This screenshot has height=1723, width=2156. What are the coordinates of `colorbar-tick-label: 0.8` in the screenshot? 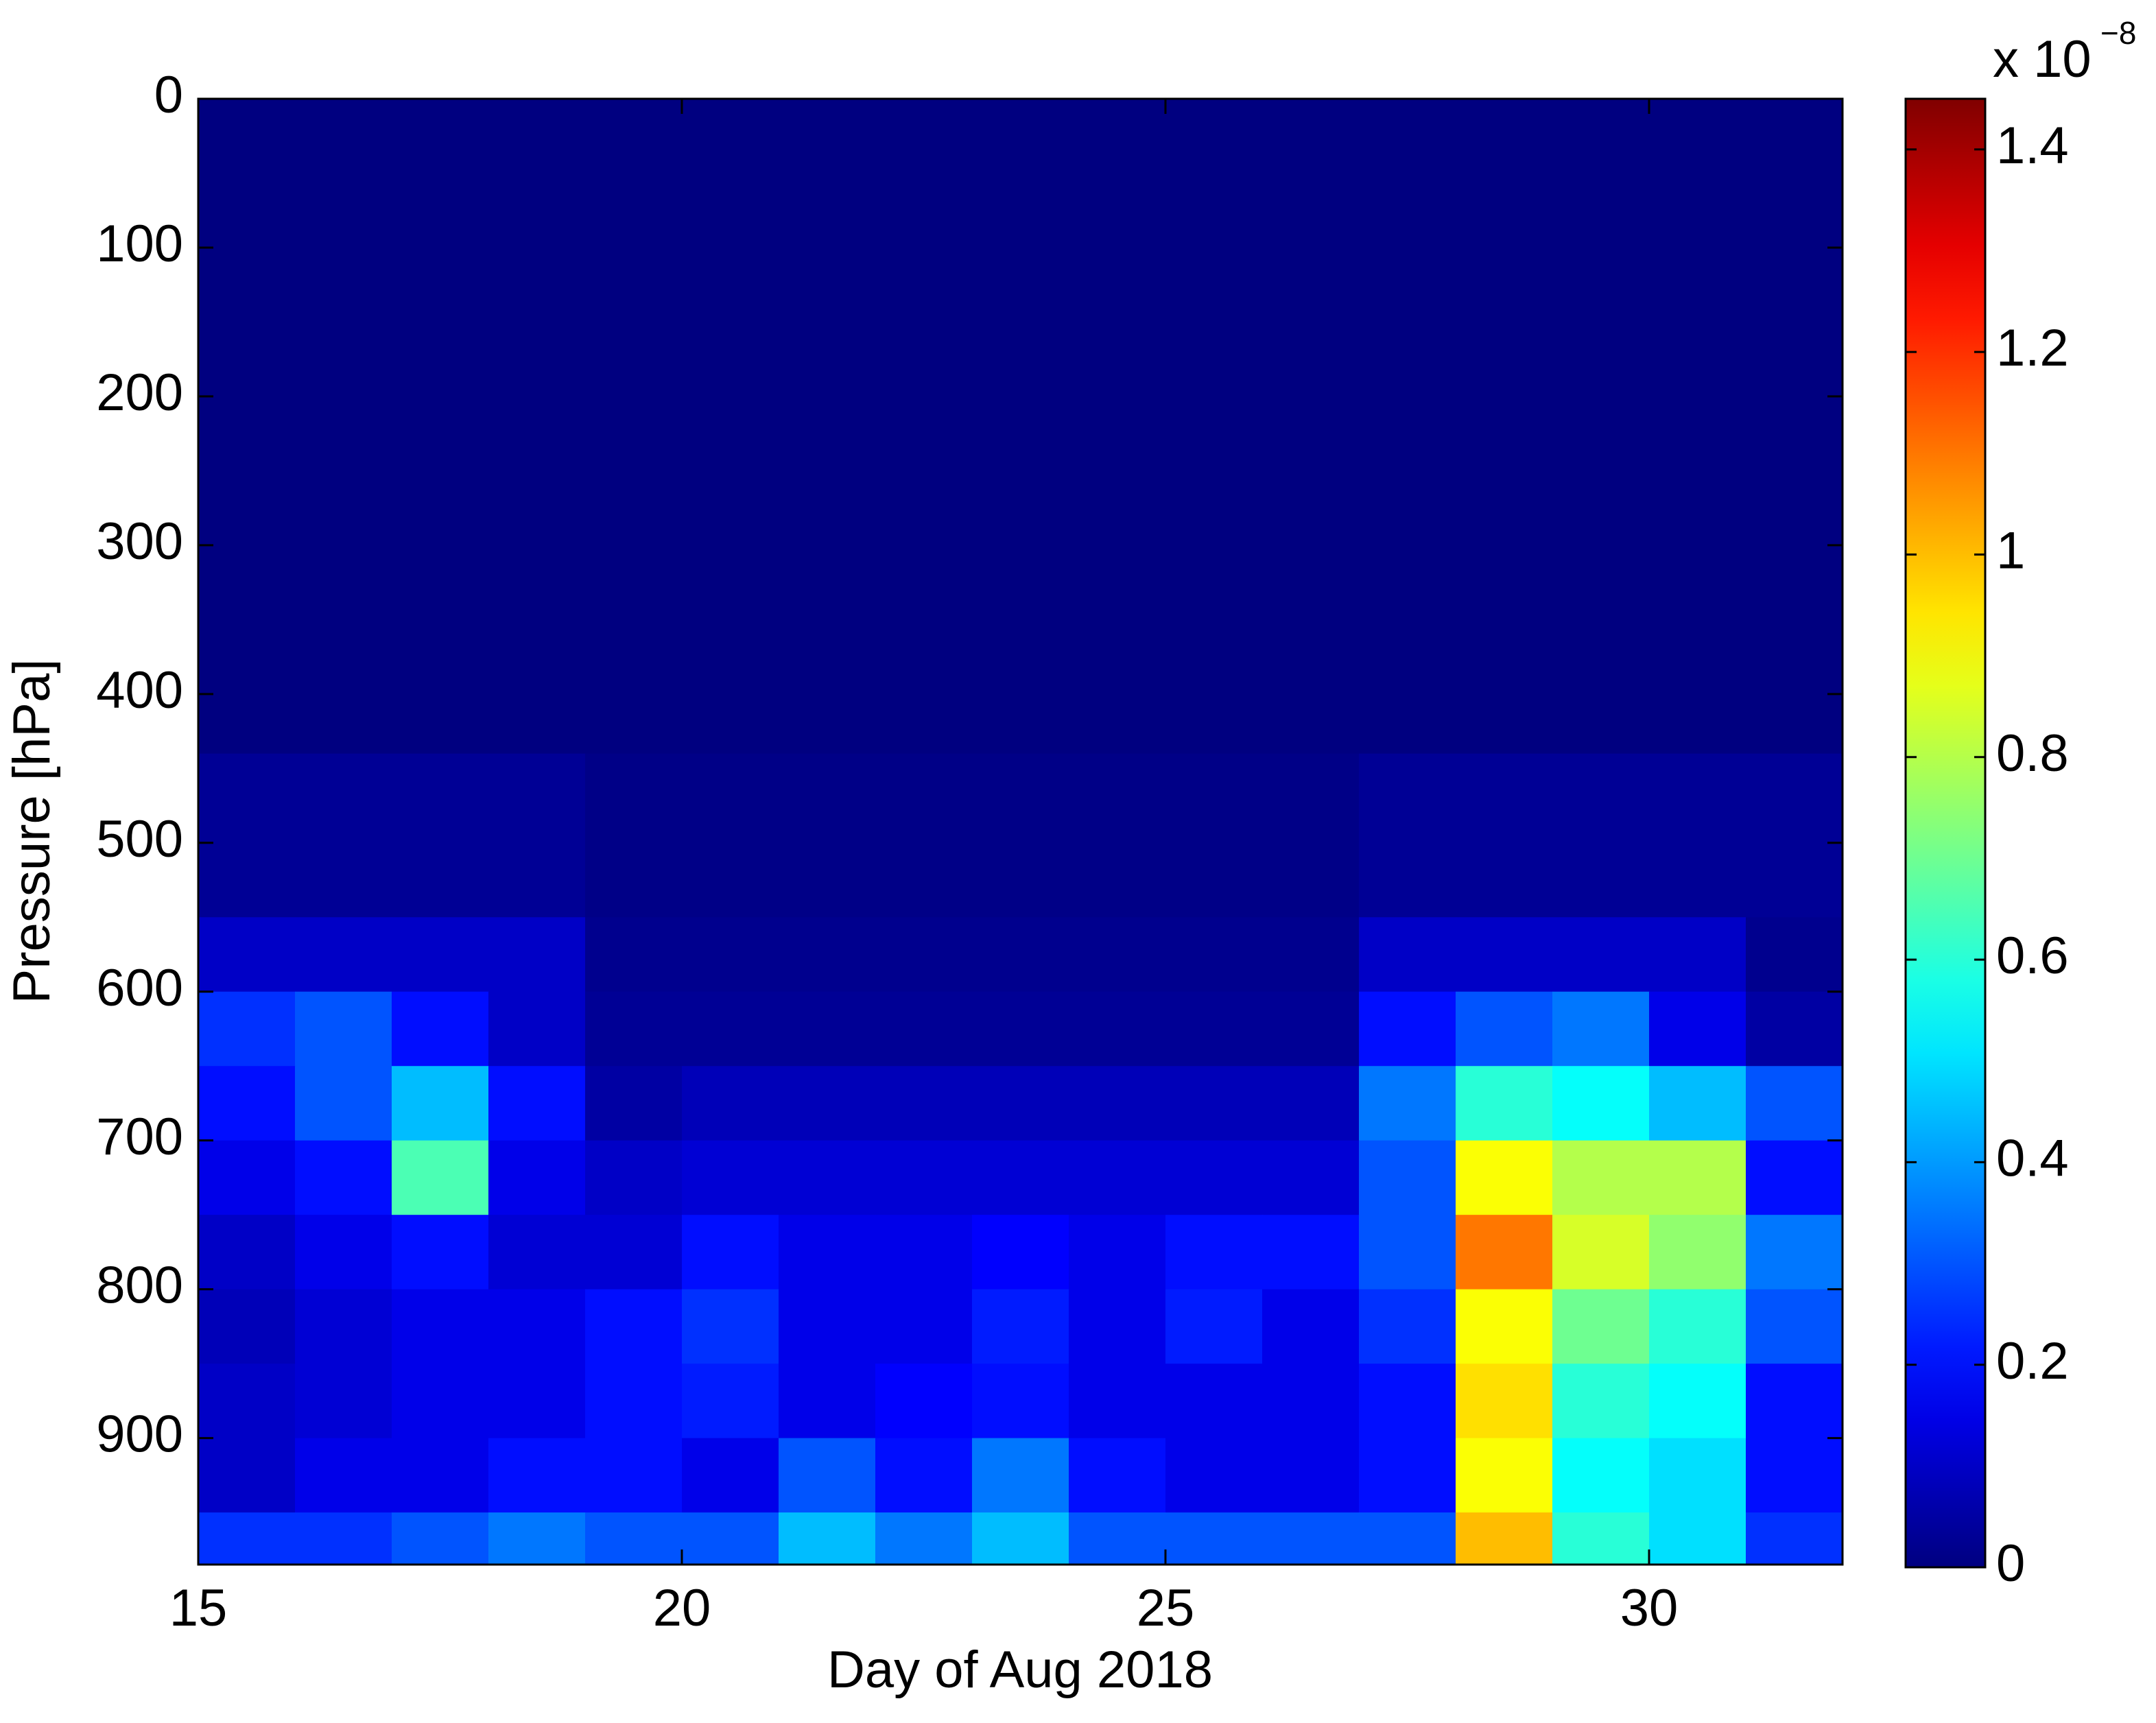 It's located at (2033, 753).